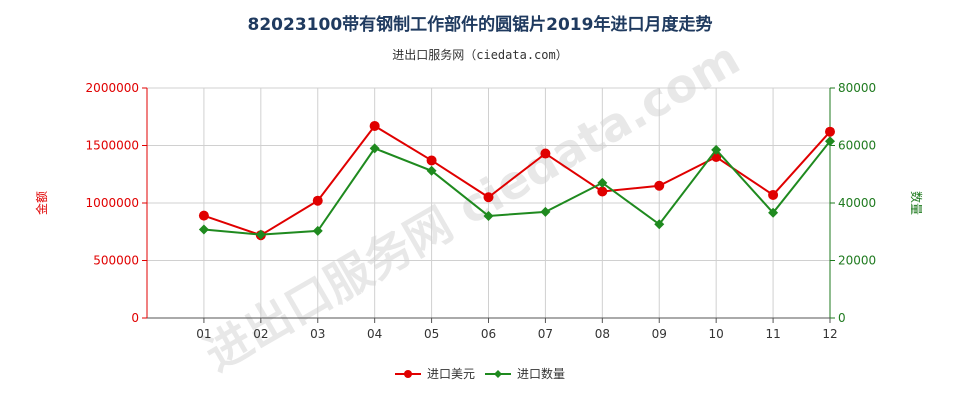 This screenshot has width=960, height=400. I want to click on chart-title: 82023100带有钢制工作部件的圆锯片2019年进口月度走势, so click(480, 25).